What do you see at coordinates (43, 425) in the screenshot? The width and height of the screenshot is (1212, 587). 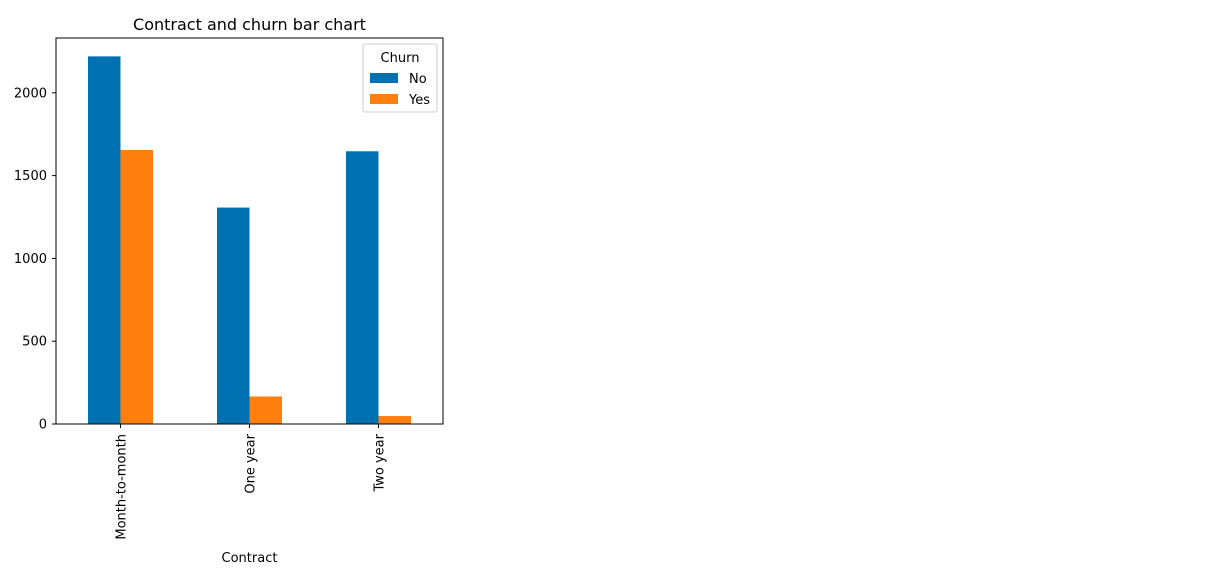 I see `y-tick-label: 0` at bounding box center [43, 425].